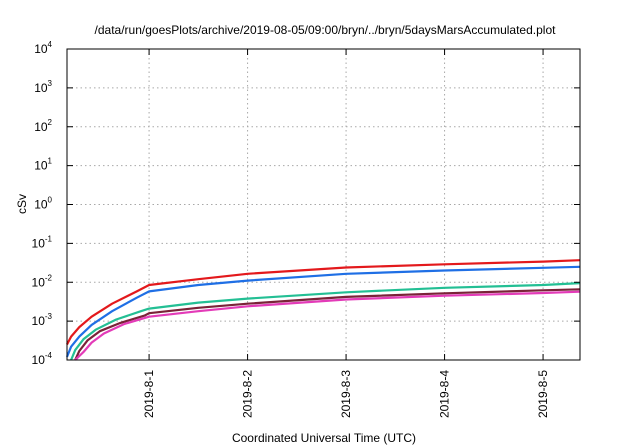  I want to click on y-tick-label: 10³, so click(43, 87).